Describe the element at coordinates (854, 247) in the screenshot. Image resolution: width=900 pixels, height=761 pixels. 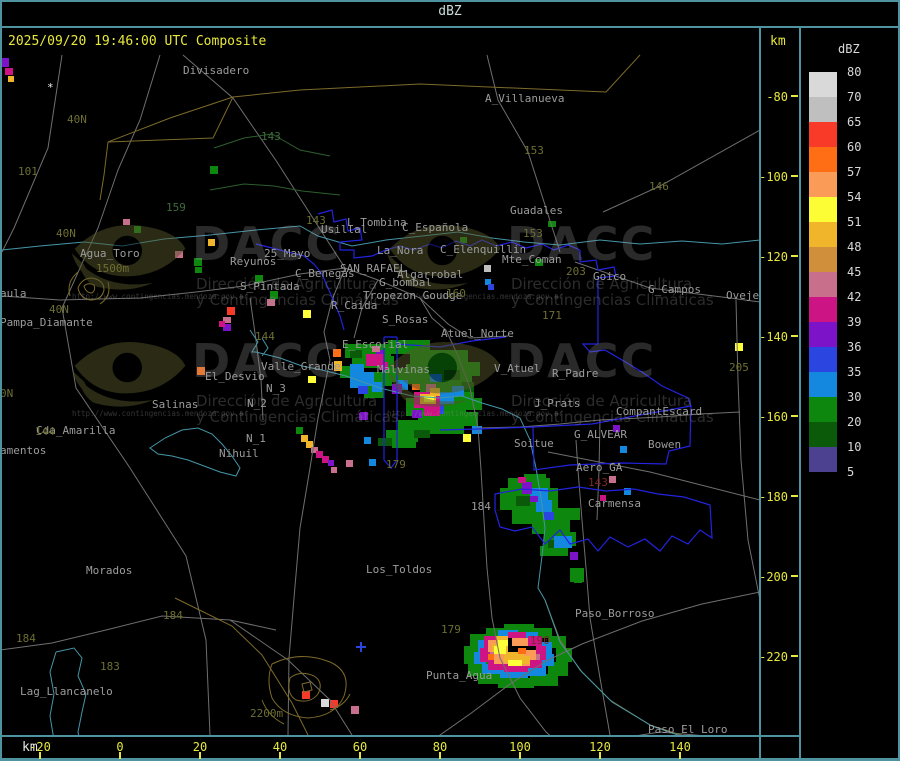
I see `legend-tick-label: 48` at that location.